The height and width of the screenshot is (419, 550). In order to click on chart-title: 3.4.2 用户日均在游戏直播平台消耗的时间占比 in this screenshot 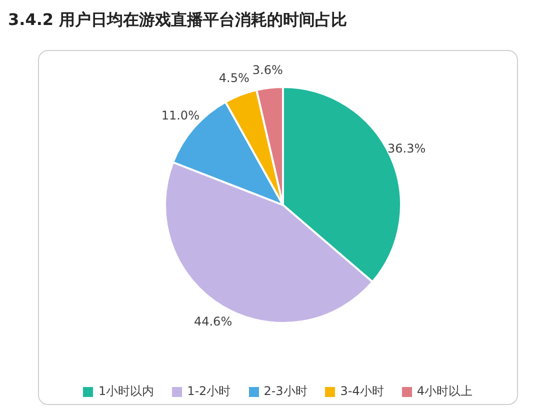, I will do `click(178, 20)`.